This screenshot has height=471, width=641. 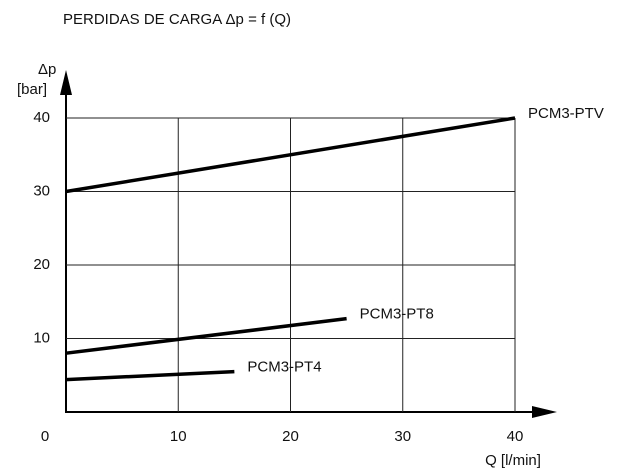 What do you see at coordinates (45, 436) in the screenshot?
I see `x-tick-label: 0` at bounding box center [45, 436].